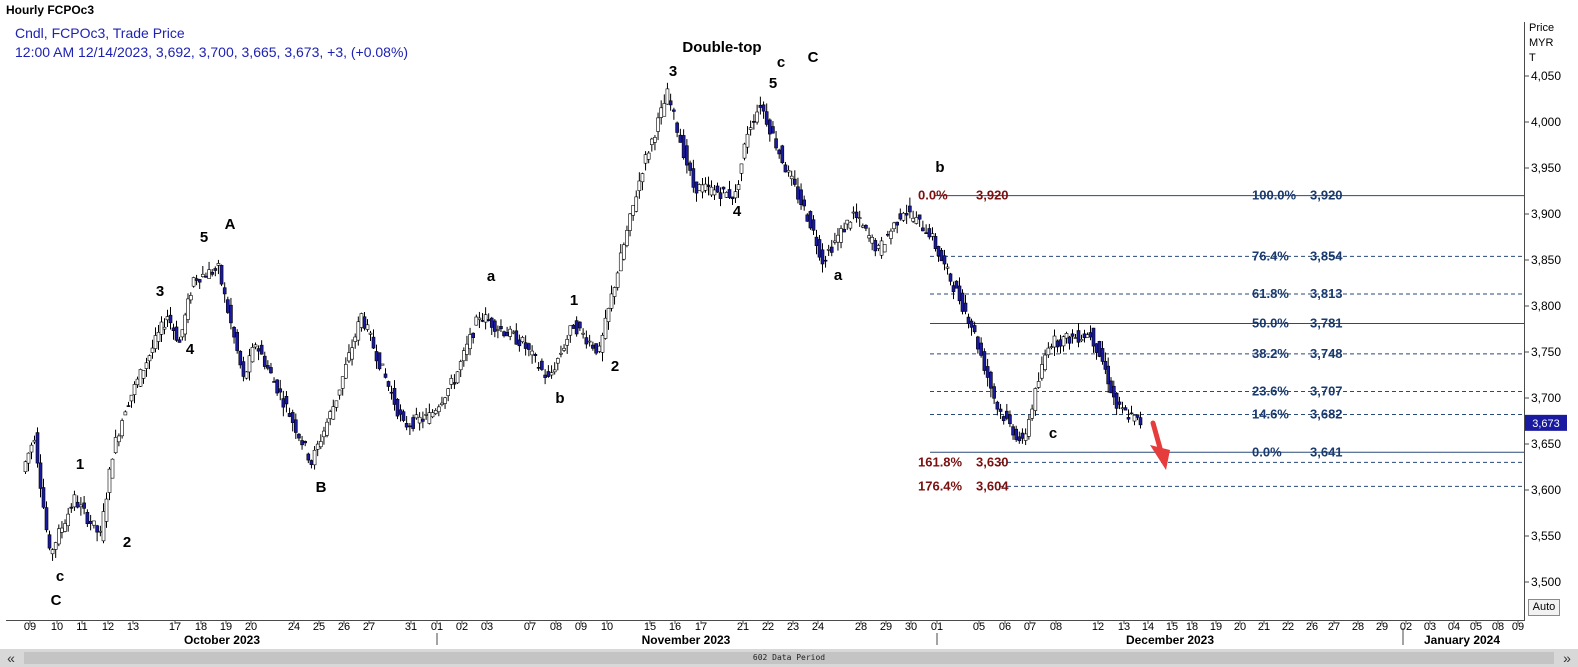  Describe the element at coordinates (1160, 445) in the screenshot. I see `down-arrow-icon` at that location.